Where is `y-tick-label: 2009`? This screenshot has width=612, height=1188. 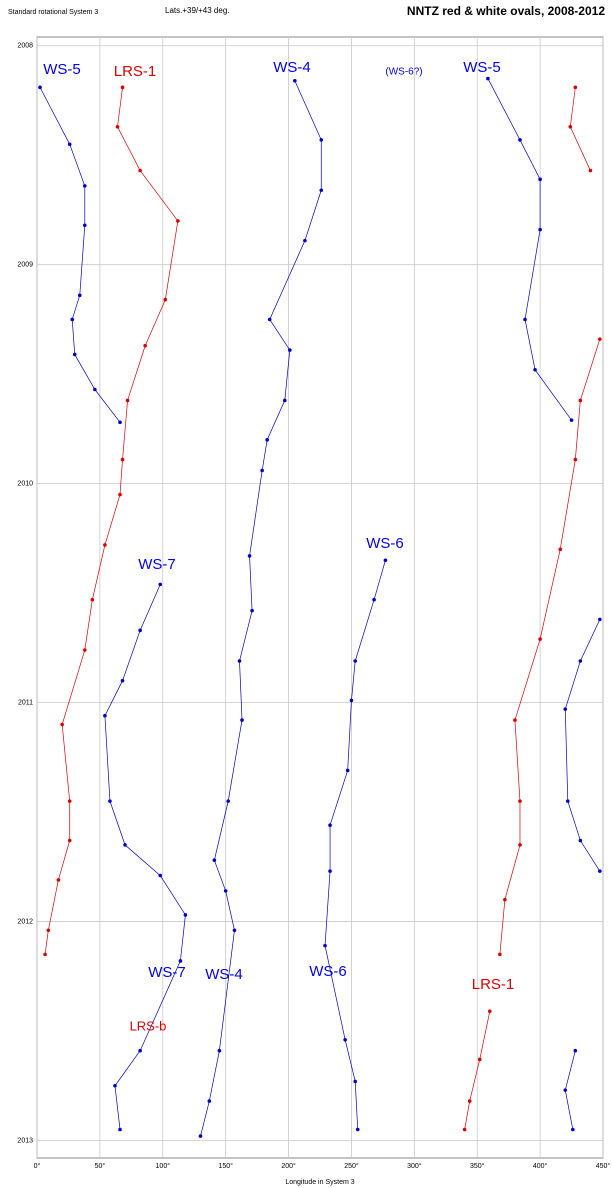
y-tick-label: 2009 is located at coordinates (25, 265).